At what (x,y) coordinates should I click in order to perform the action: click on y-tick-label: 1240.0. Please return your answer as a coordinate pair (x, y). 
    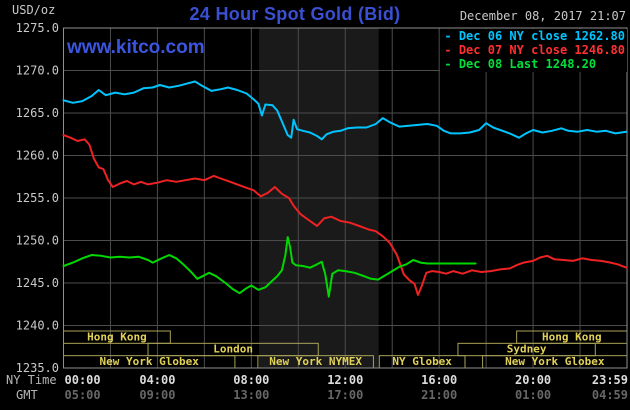
    Looking at the image, I should click on (37, 326).